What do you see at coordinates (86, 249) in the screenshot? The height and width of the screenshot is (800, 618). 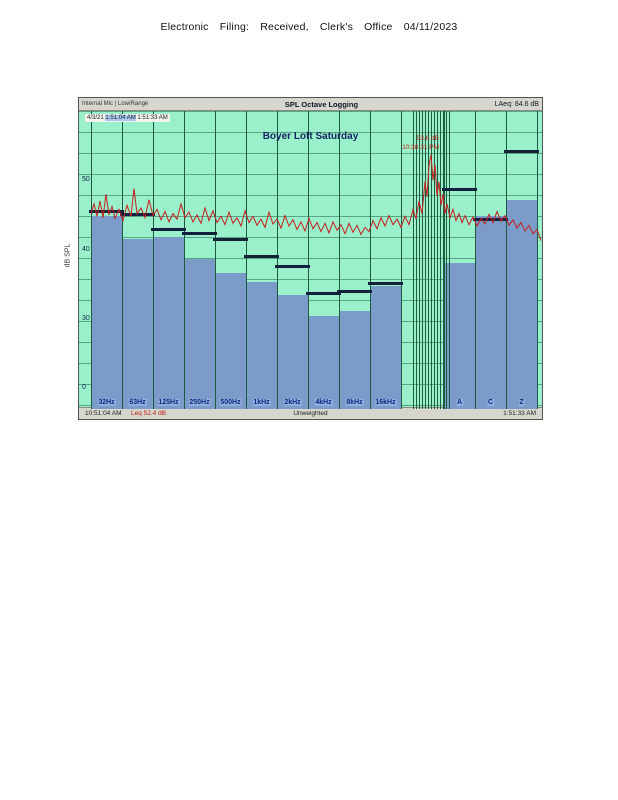 I see `y-axis-tick: 40` at bounding box center [86, 249].